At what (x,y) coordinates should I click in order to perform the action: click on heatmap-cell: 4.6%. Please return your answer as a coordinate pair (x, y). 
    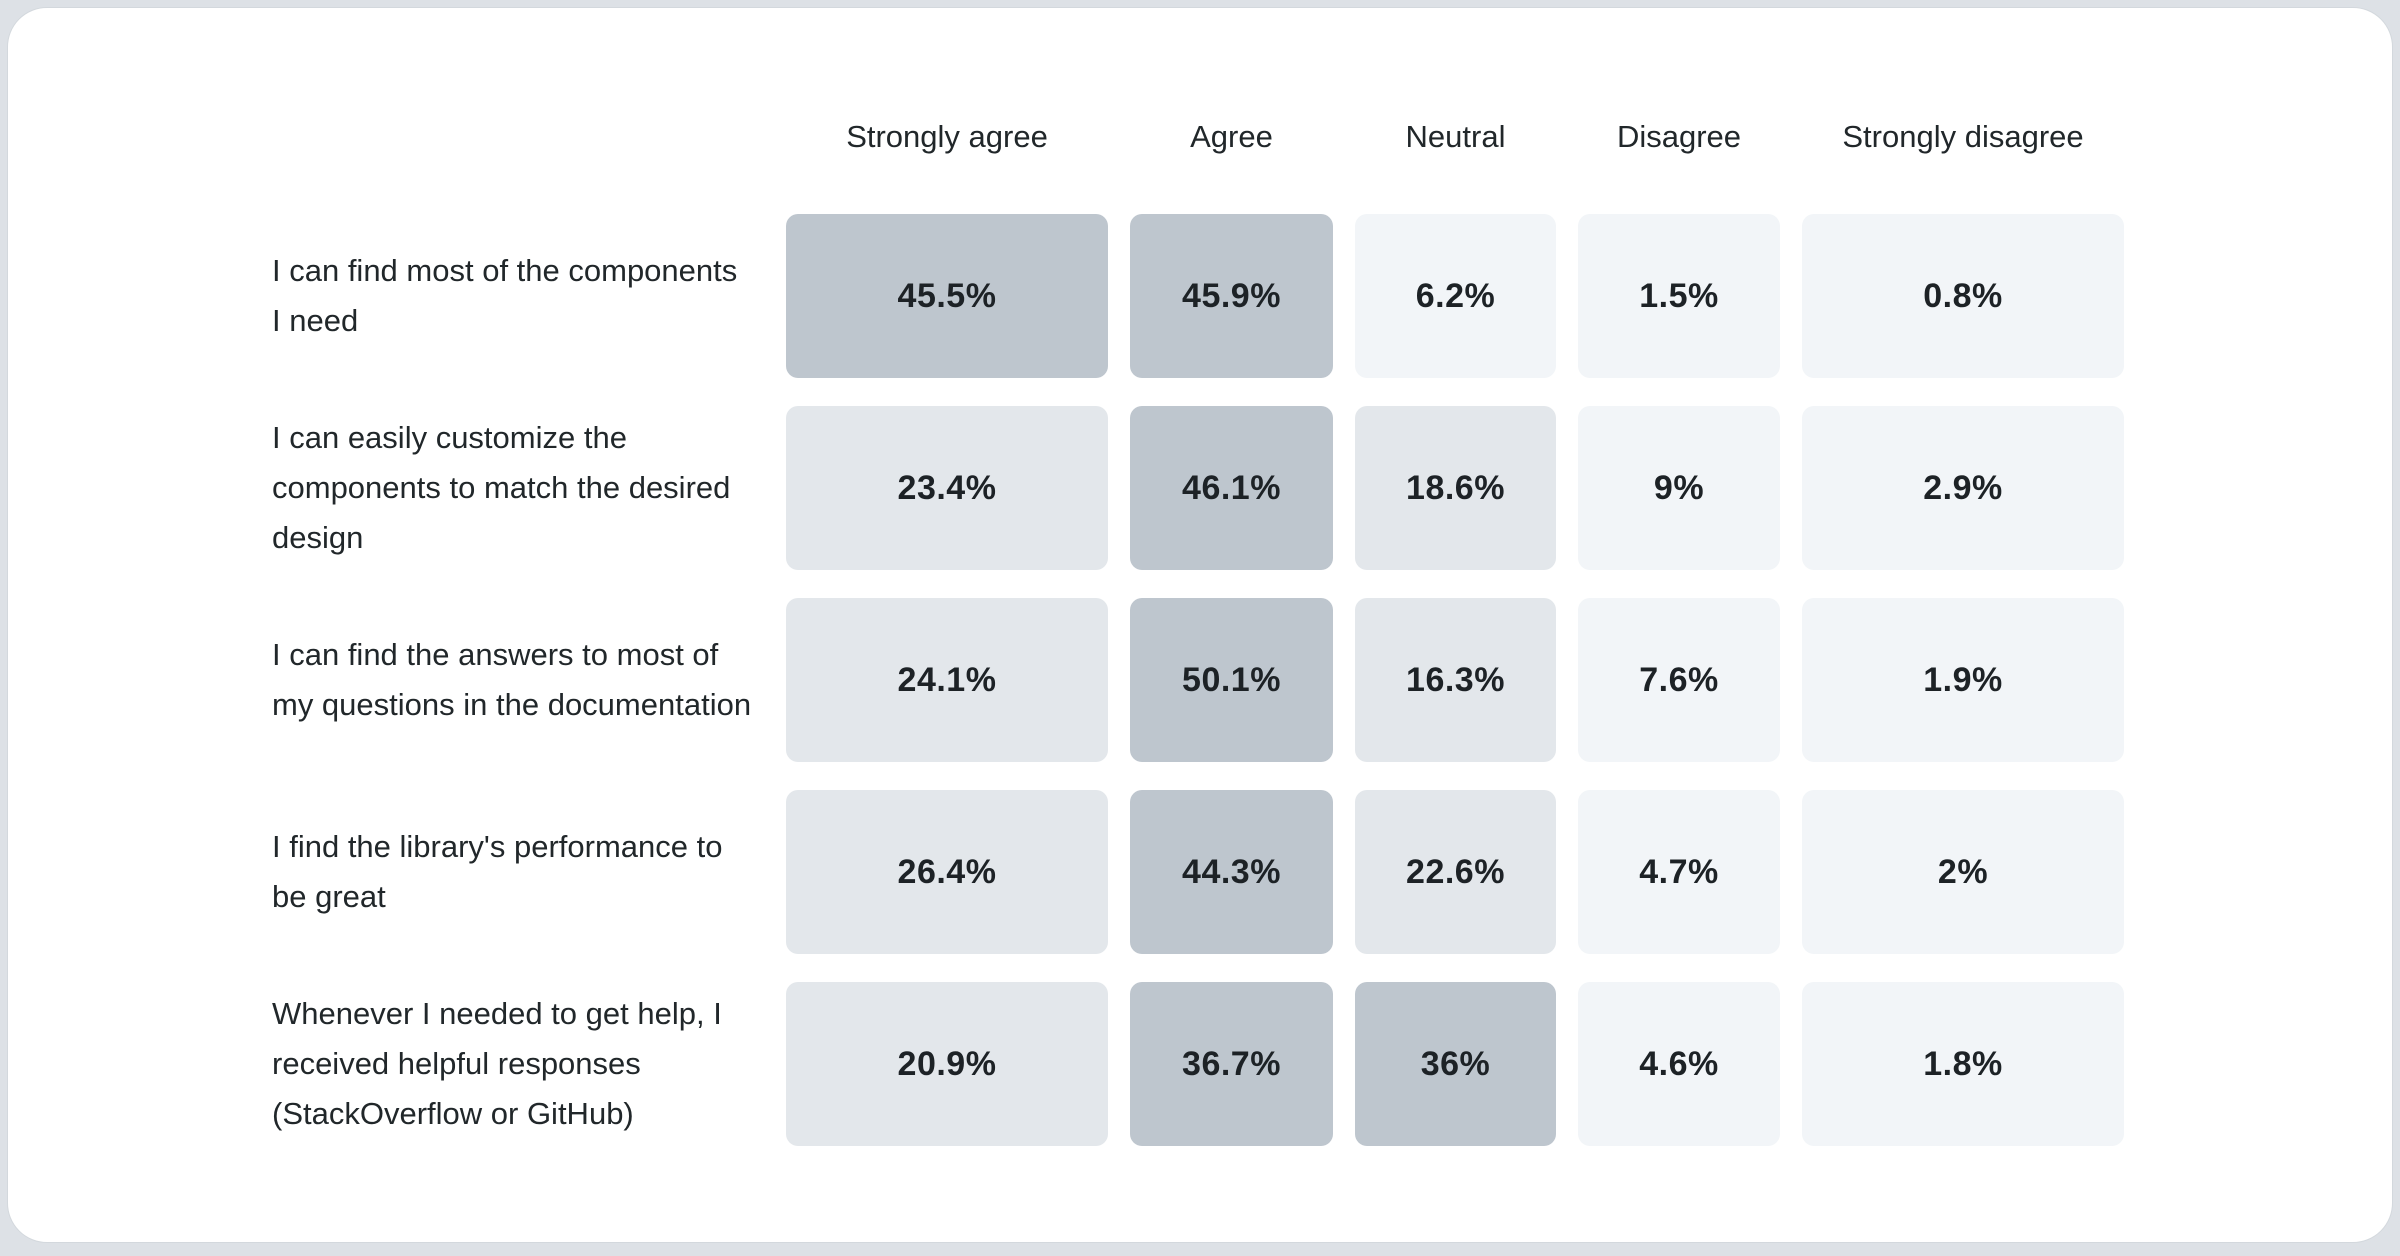
    Looking at the image, I should click on (1679, 1064).